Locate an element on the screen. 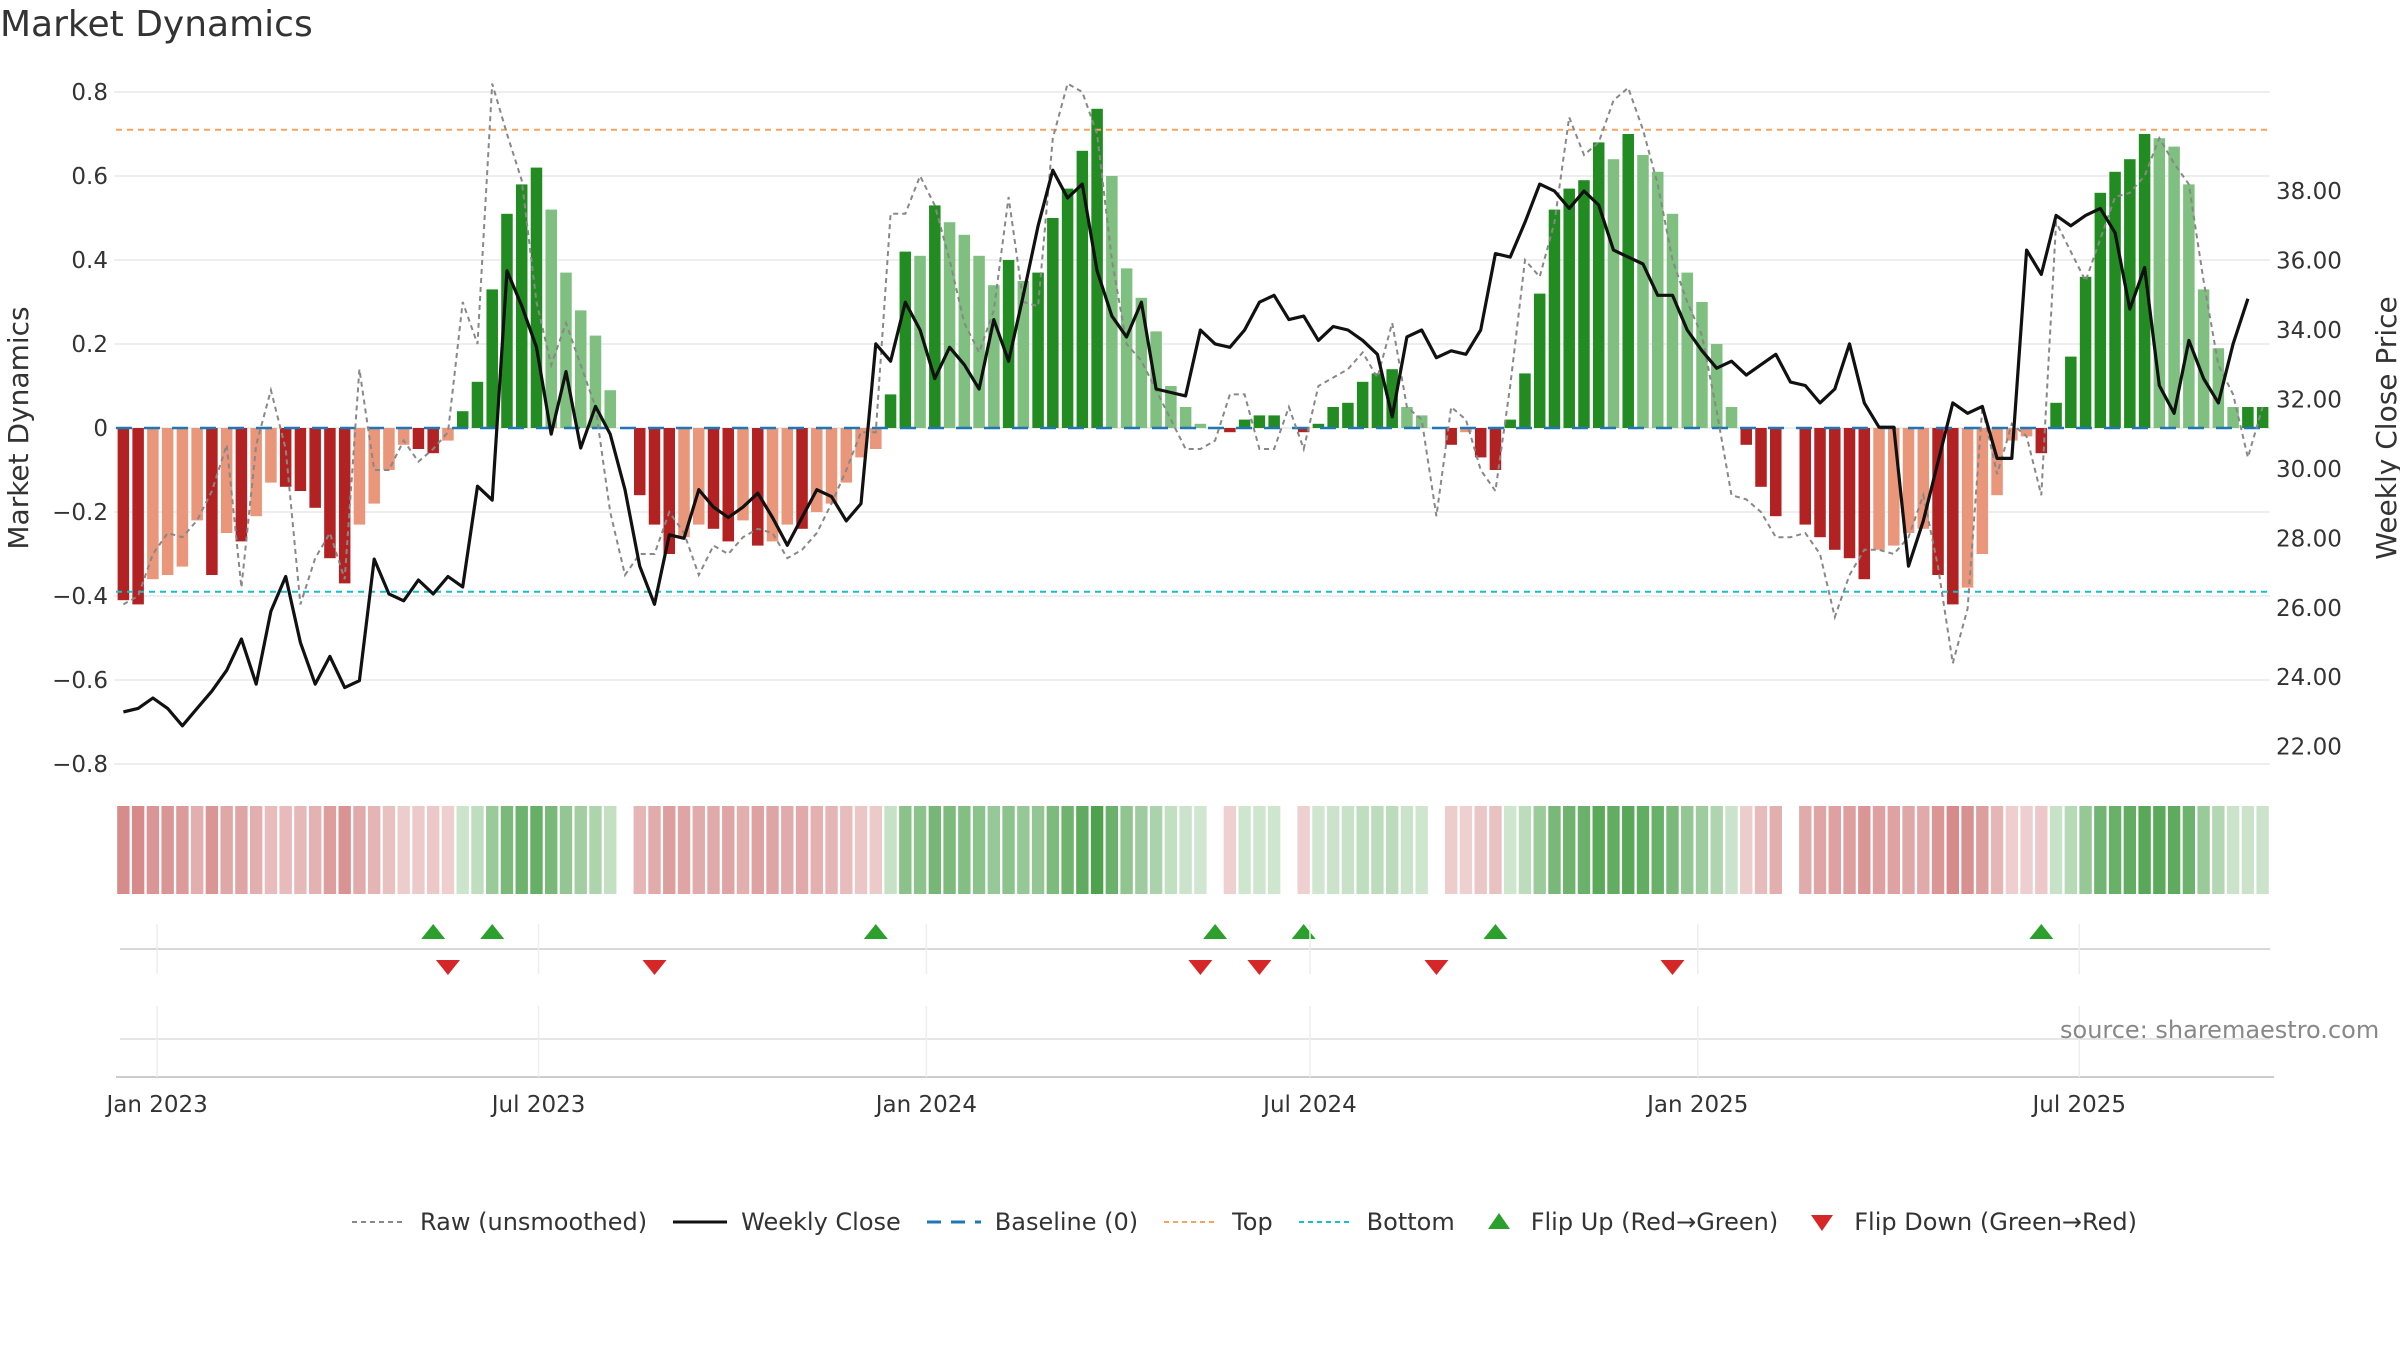 This screenshot has height=1350, width=2400. x-tick-label: Jul 2025 is located at coordinates (2078, 1105).